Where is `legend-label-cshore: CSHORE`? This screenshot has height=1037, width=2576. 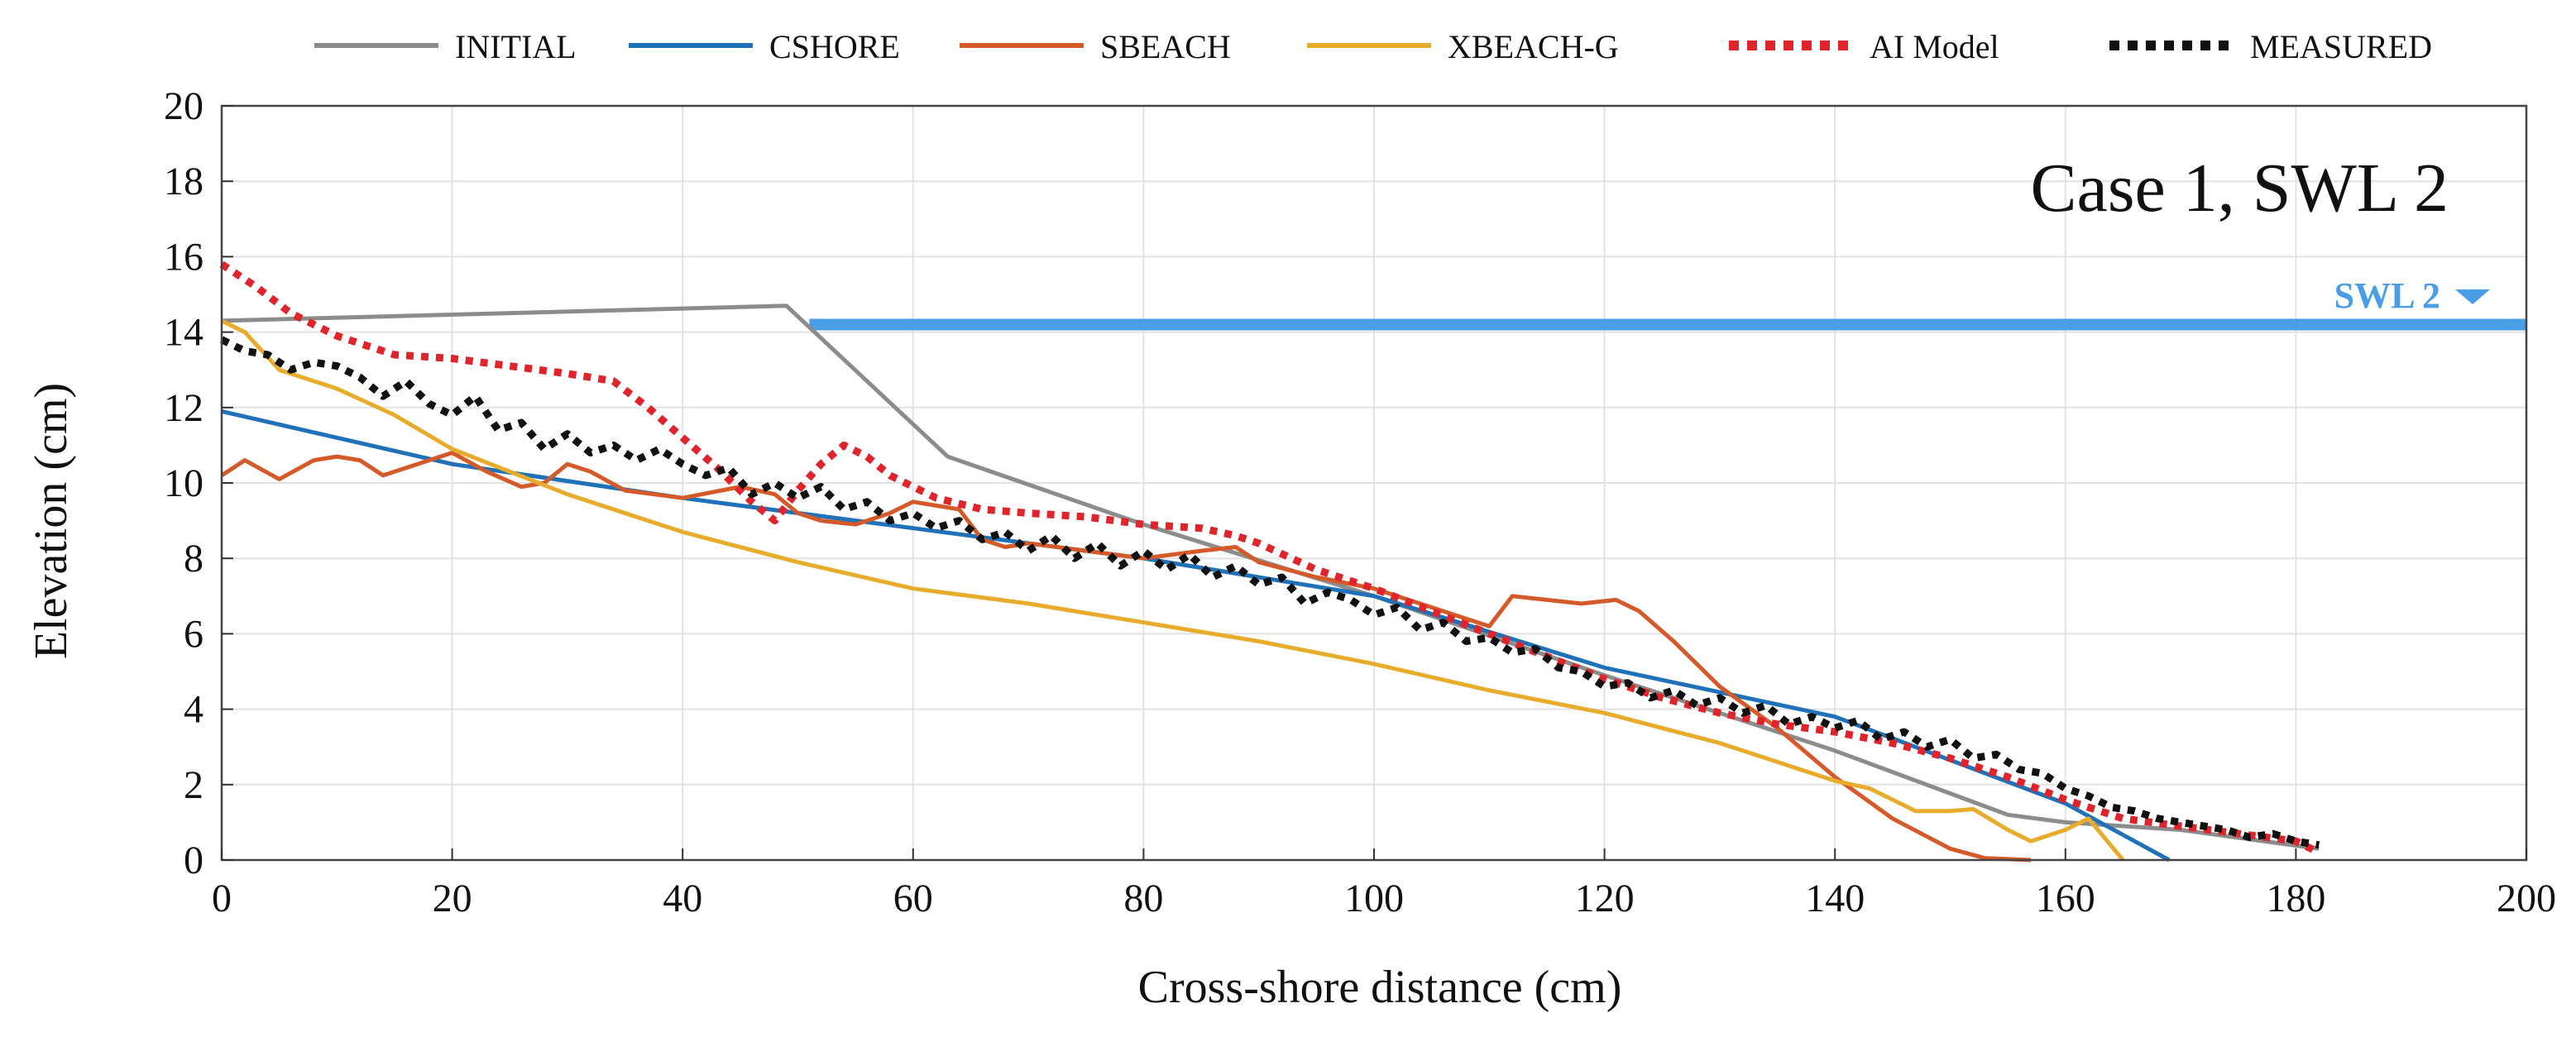
legend-label-cshore: CSHORE is located at coordinates (835, 46).